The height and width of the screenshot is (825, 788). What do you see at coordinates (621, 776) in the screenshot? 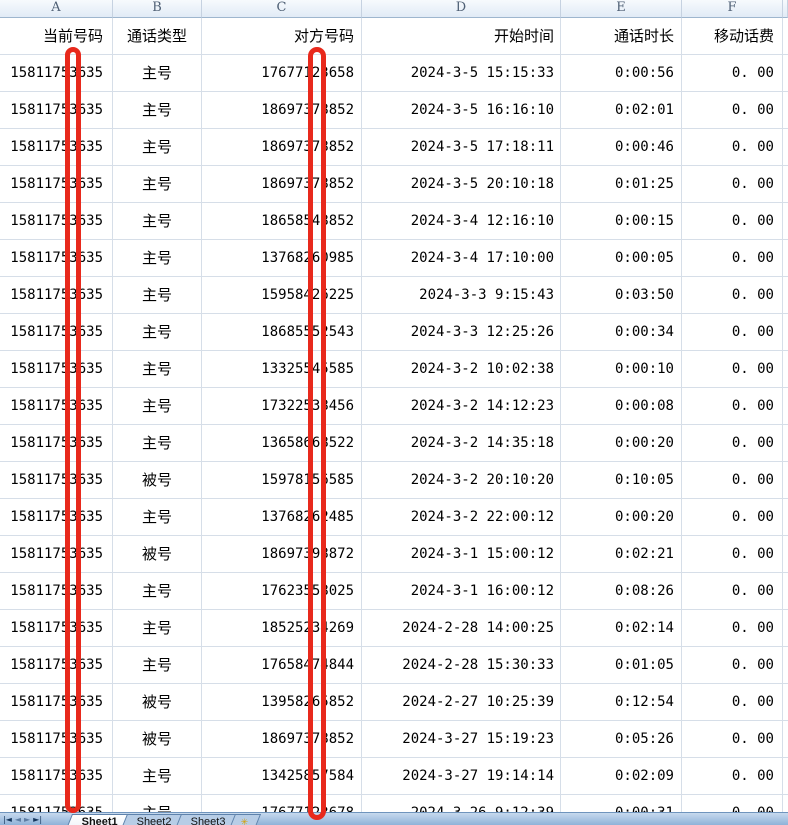
I see `cell-duration: 0:02:09` at bounding box center [621, 776].